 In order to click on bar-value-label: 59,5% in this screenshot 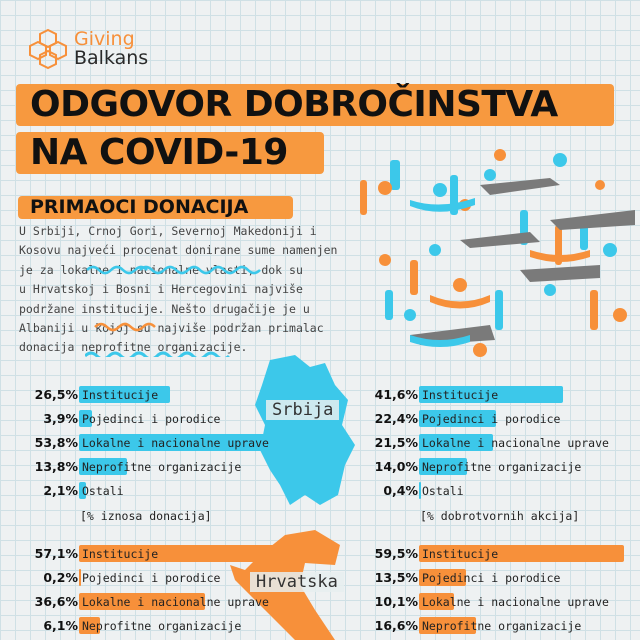, I will do `click(396, 553)`.